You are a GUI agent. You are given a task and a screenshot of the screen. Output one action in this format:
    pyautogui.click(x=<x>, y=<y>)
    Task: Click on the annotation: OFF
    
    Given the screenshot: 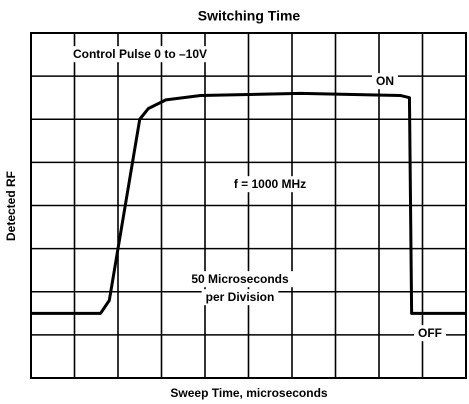 What is the action you would take?
    pyautogui.click(x=430, y=333)
    